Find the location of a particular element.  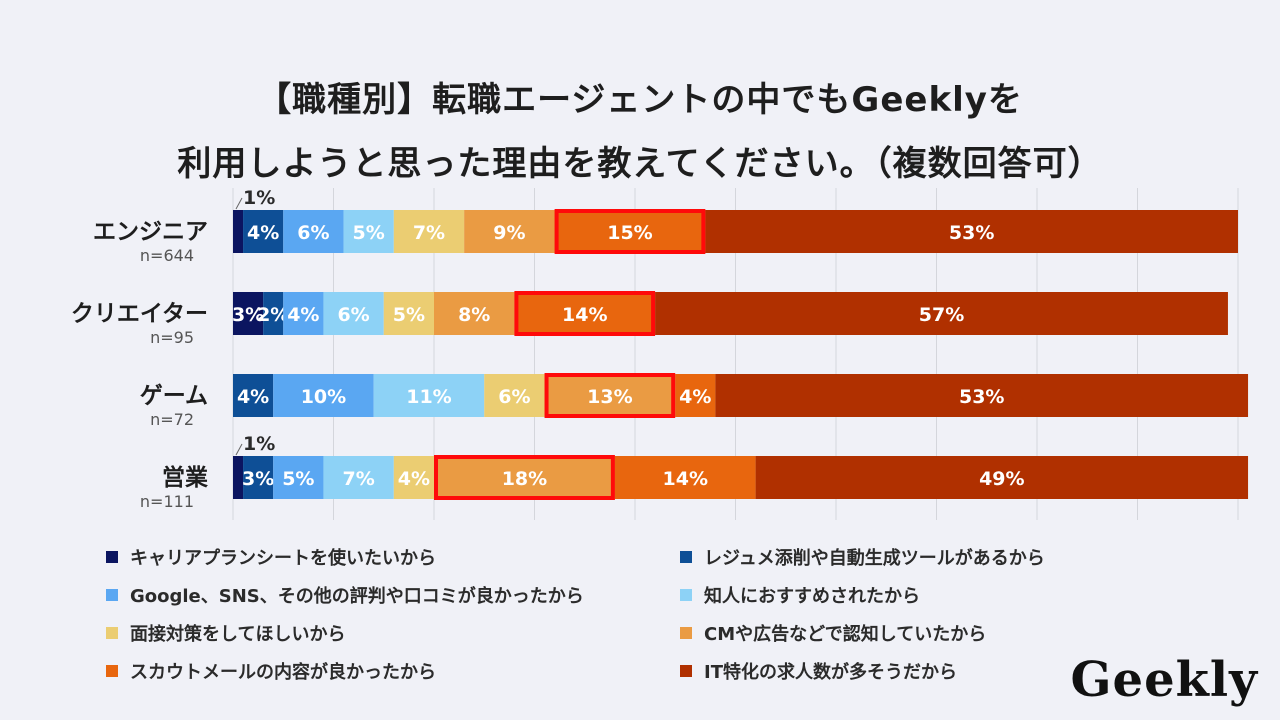

data-label: 49% is located at coordinates (1001, 479).